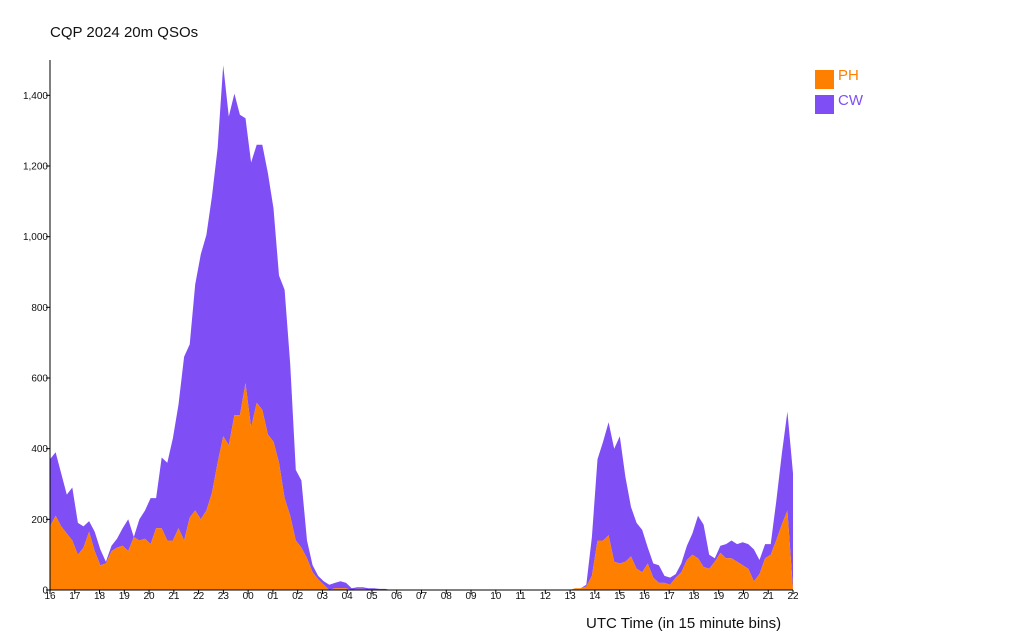  I want to click on x-axis-label: UTC Time (in 15 minute bins), so click(684, 623).